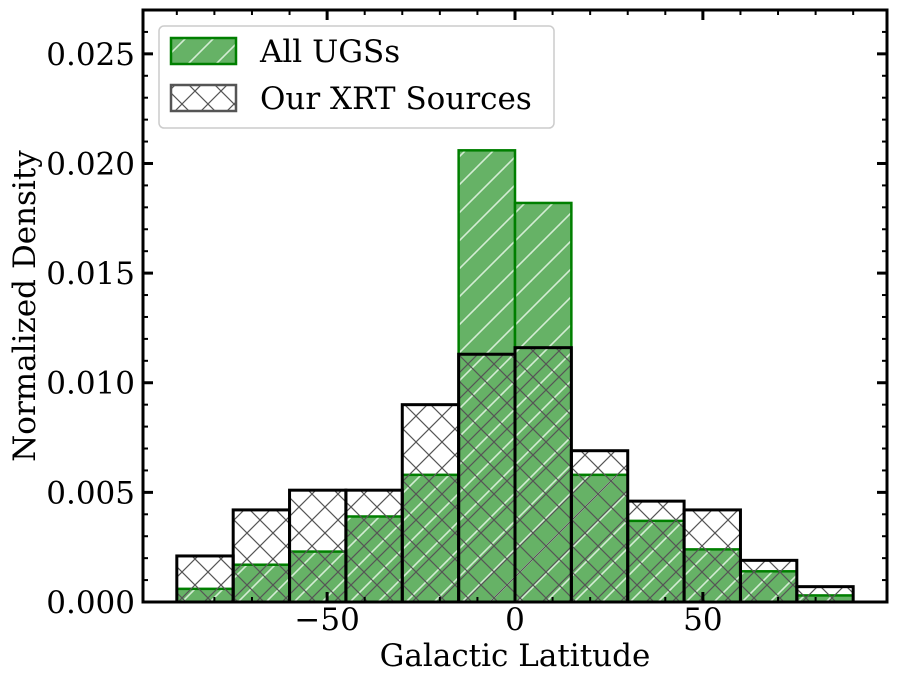  What do you see at coordinates (396, 99) in the screenshot?
I see `legend-label-xrt-sources: Our XRT Sources` at bounding box center [396, 99].